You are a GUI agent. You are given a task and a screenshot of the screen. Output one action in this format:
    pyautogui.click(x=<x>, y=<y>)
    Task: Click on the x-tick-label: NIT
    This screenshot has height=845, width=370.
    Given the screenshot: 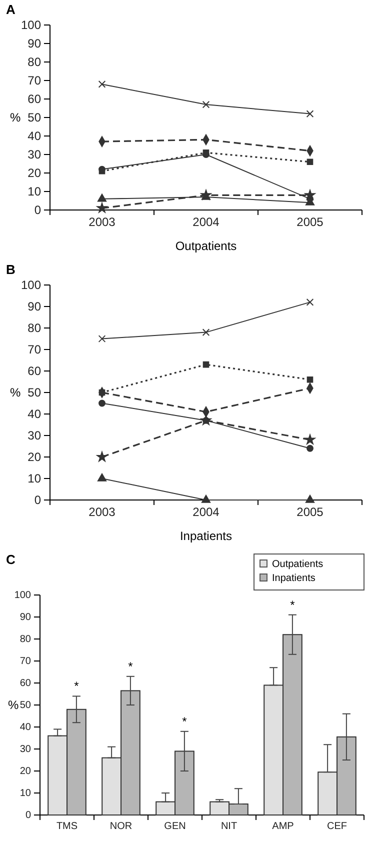 What is the action you would take?
    pyautogui.click(x=229, y=826)
    